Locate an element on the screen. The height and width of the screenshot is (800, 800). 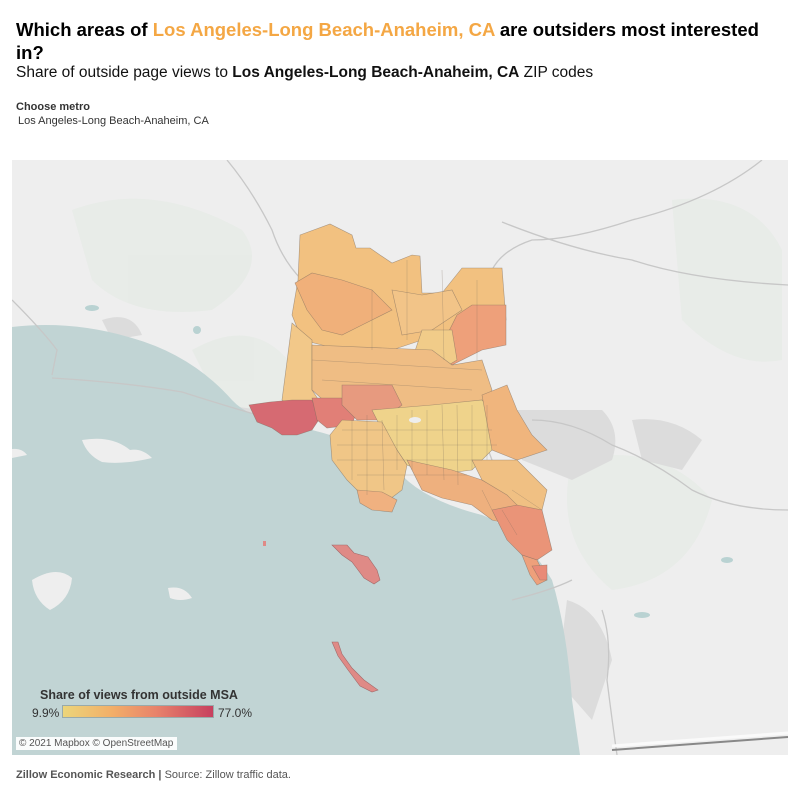
footer-org: Zillow Economic Research is located at coordinates (86, 775).